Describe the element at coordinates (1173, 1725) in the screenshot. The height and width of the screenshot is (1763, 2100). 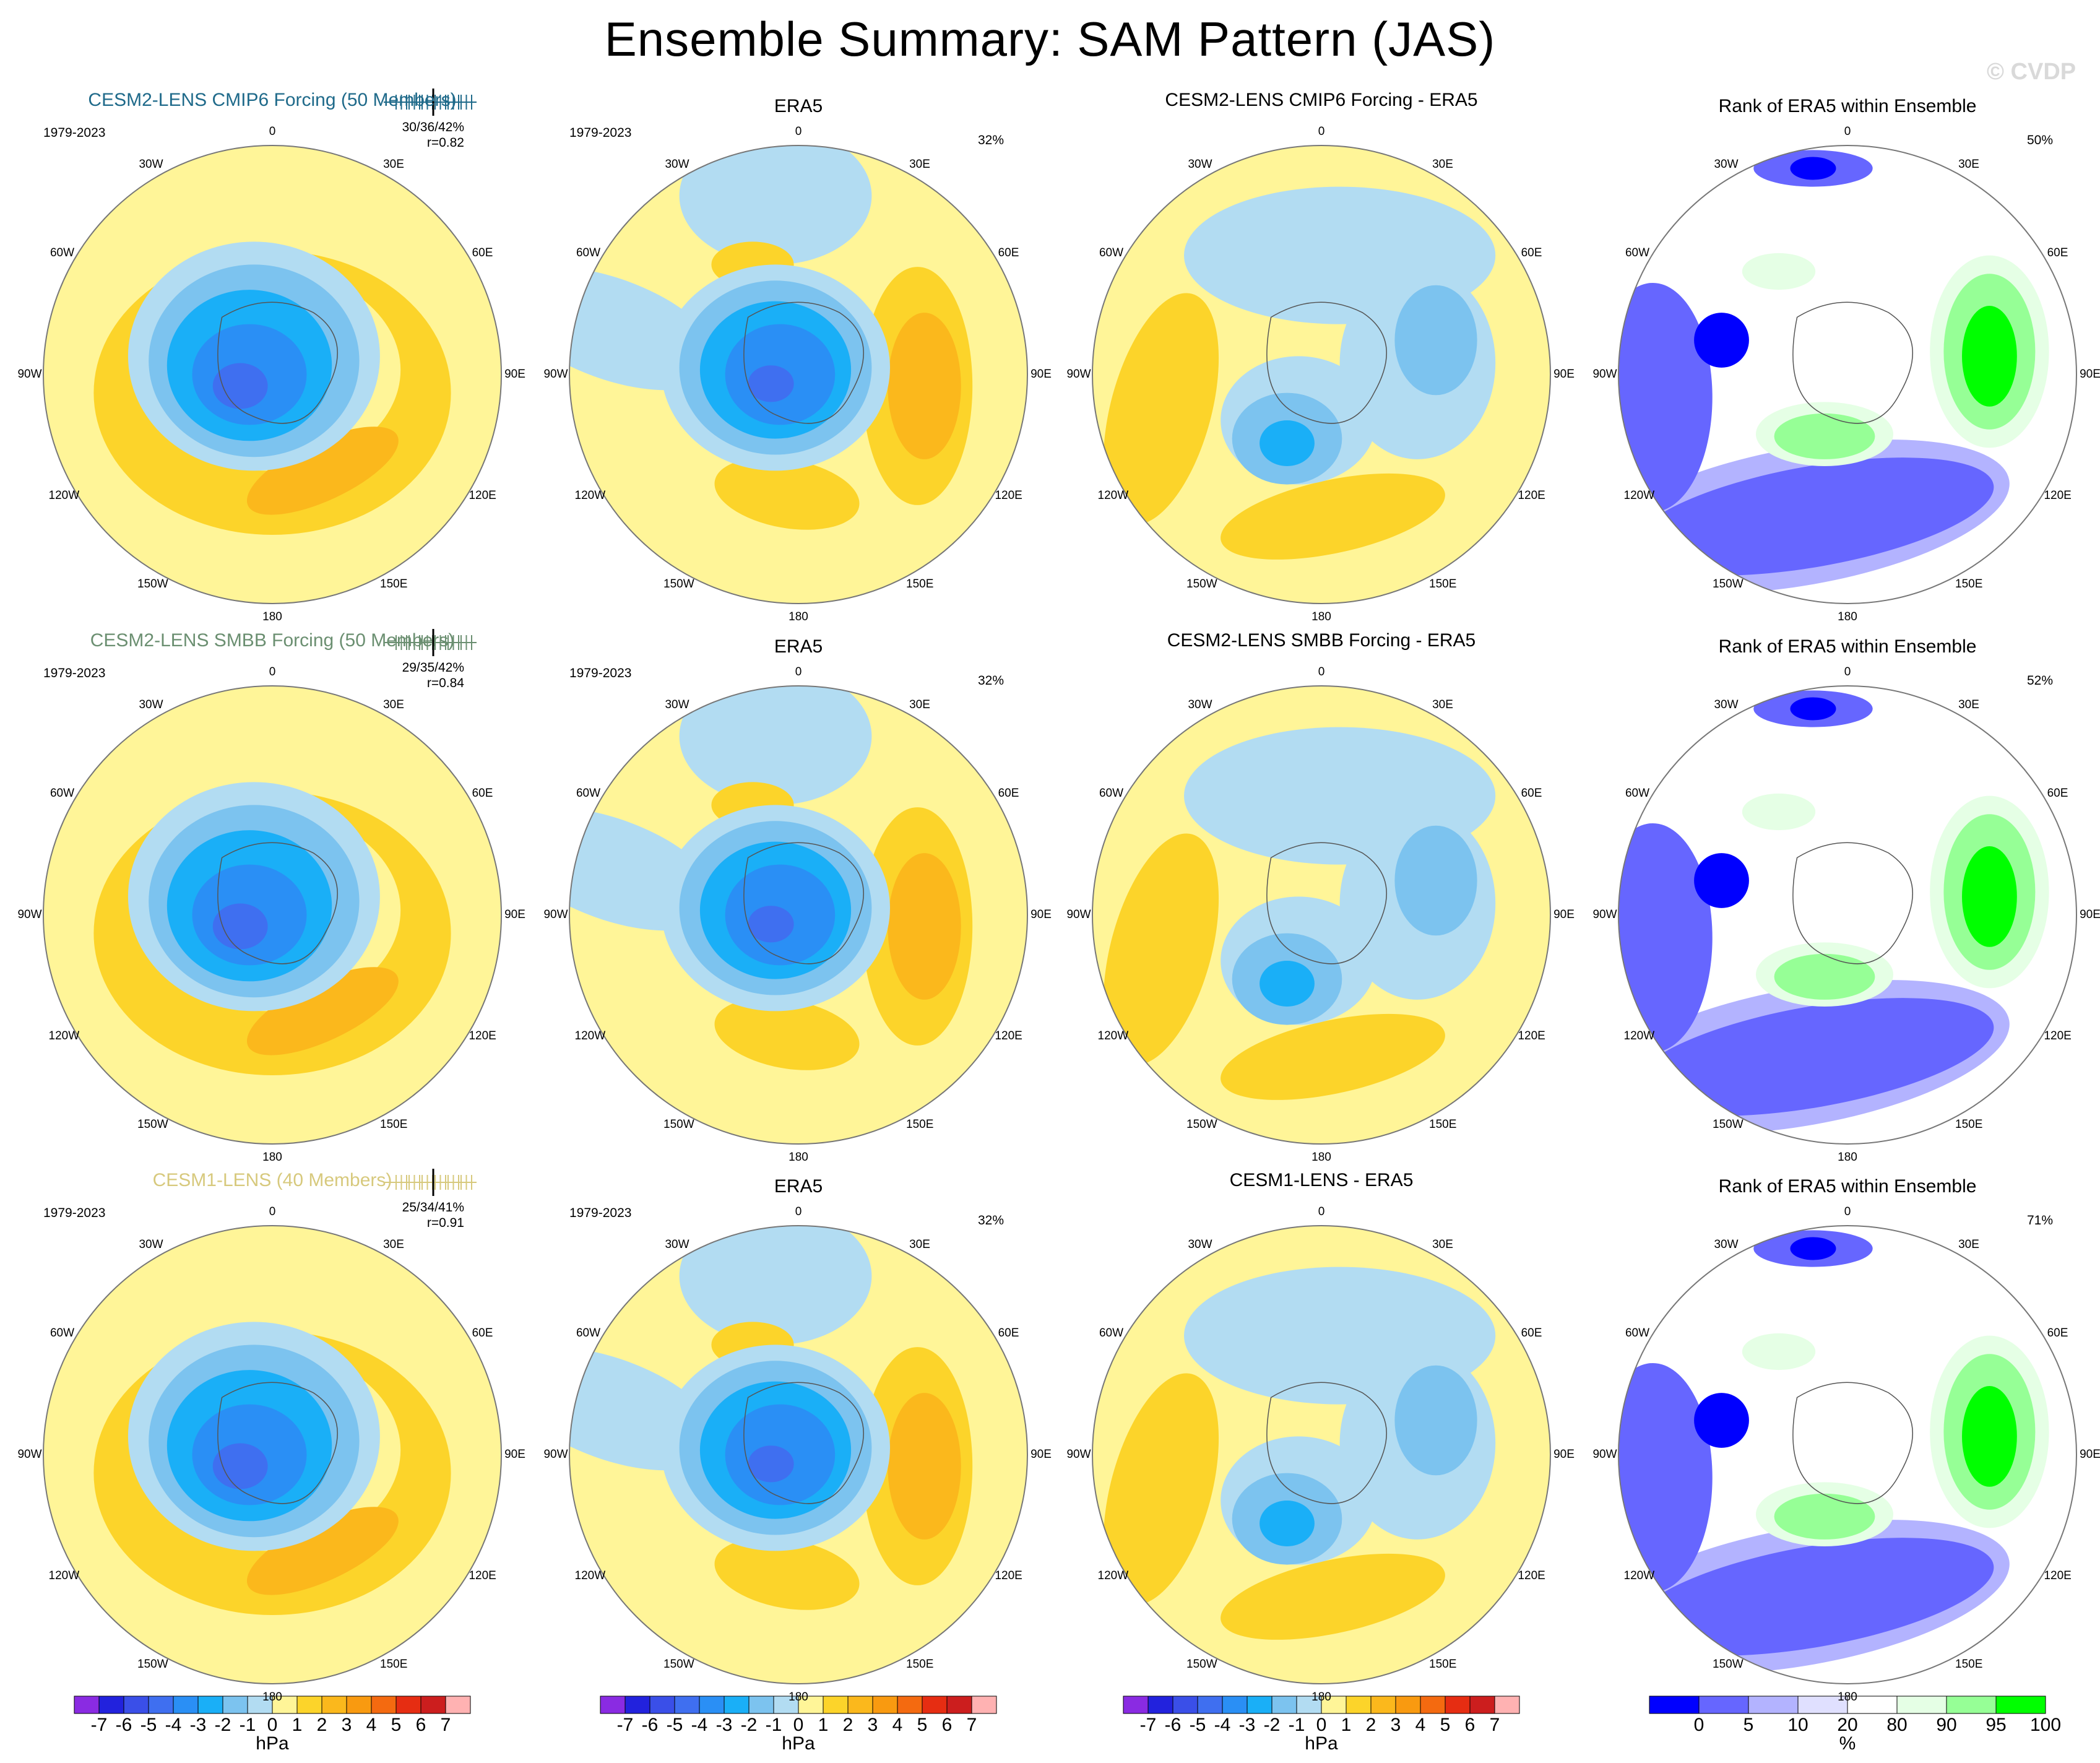
I see `colorbar-tick-label: -6` at that location.